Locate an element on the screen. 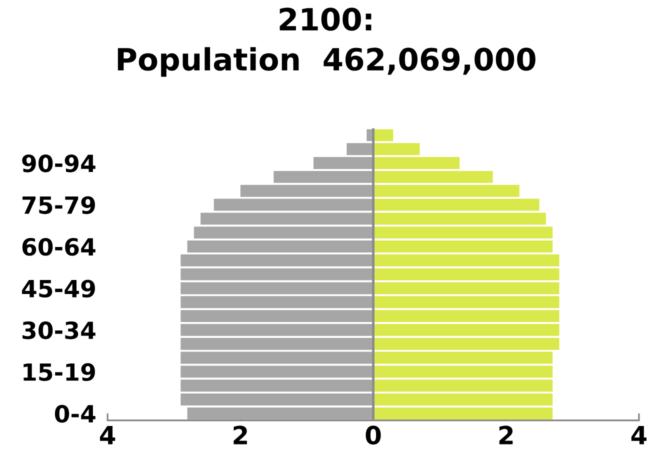 The image size is (652, 475). y-tick-label: 15-19 is located at coordinates (59, 372).